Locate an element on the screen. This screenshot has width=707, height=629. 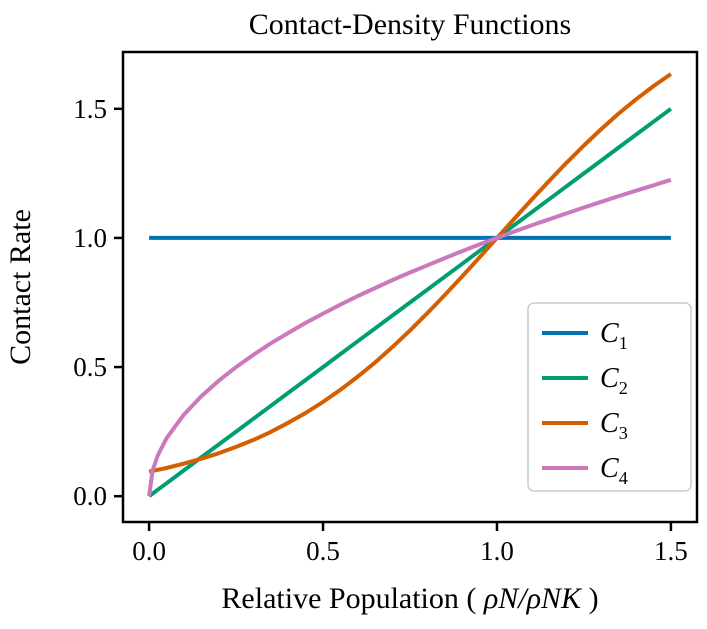
y-tick-label: 0.5 is located at coordinates (90, 367).